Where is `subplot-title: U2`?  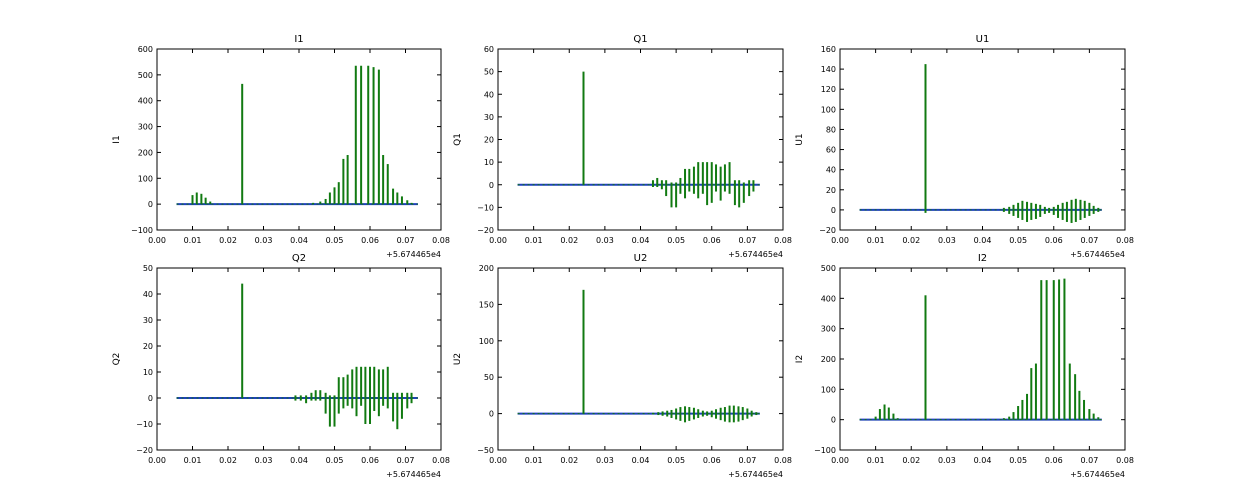
subplot-title: U2 is located at coordinates (641, 258).